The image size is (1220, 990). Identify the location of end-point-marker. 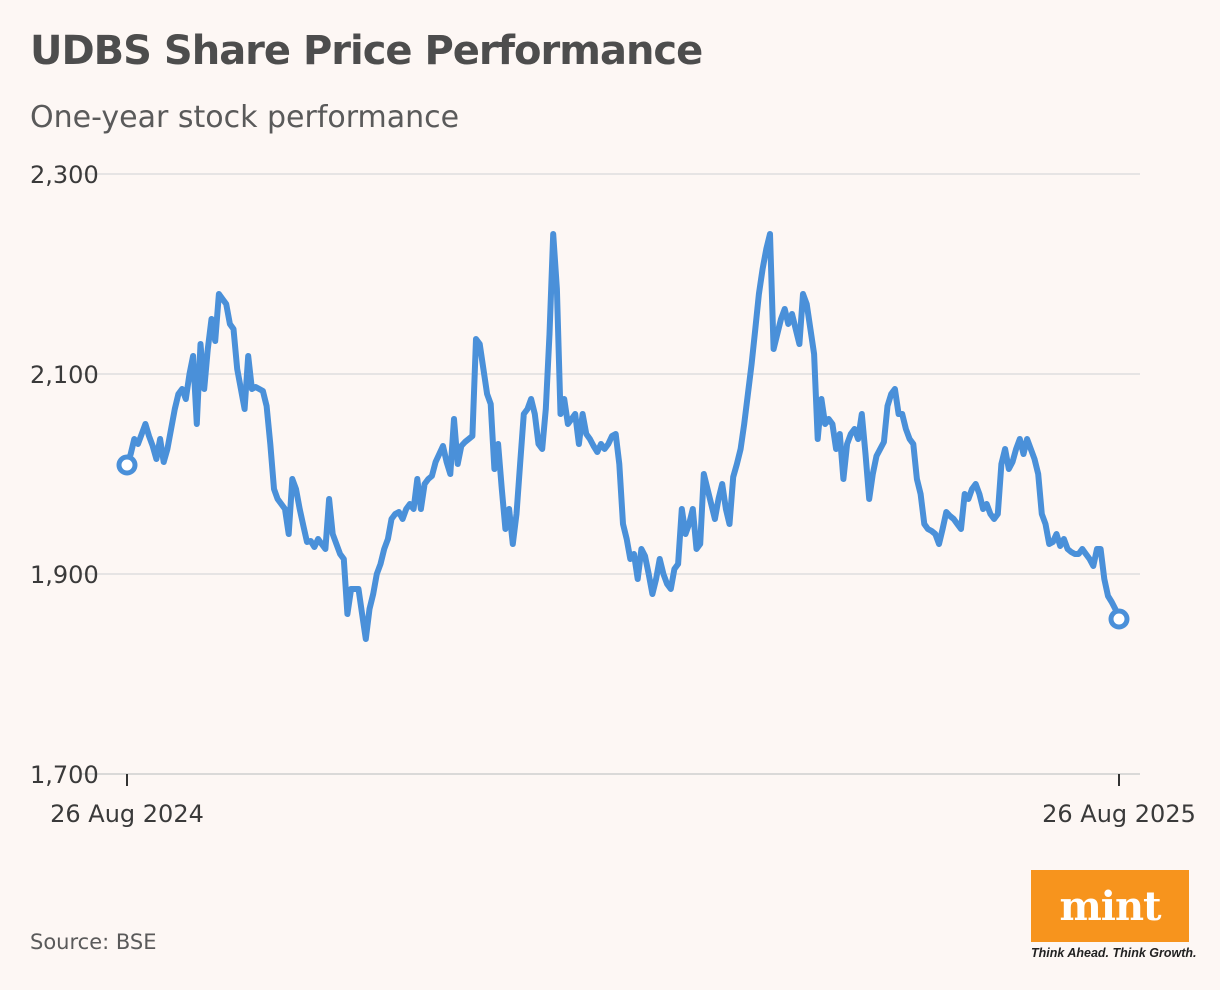
(1119, 619).